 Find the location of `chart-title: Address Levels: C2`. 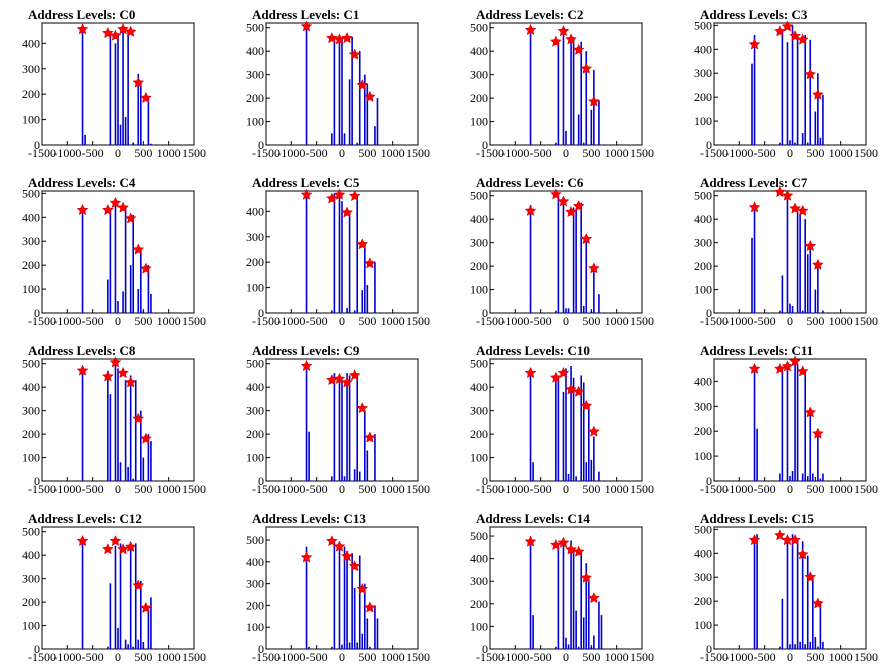

chart-title: Address Levels: C2 is located at coordinates (529, 14).